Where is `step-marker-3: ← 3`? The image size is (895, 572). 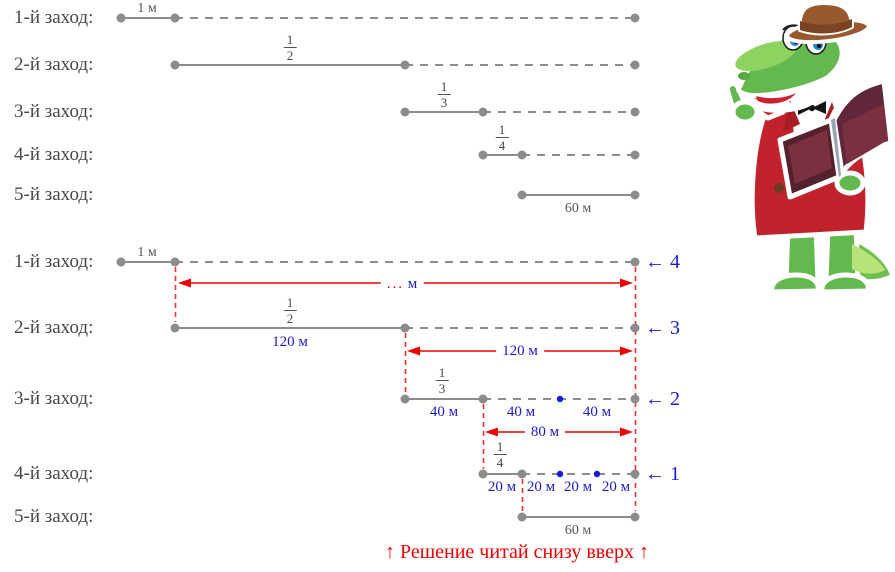
step-marker-3: ← 3 is located at coordinates (662, 328).